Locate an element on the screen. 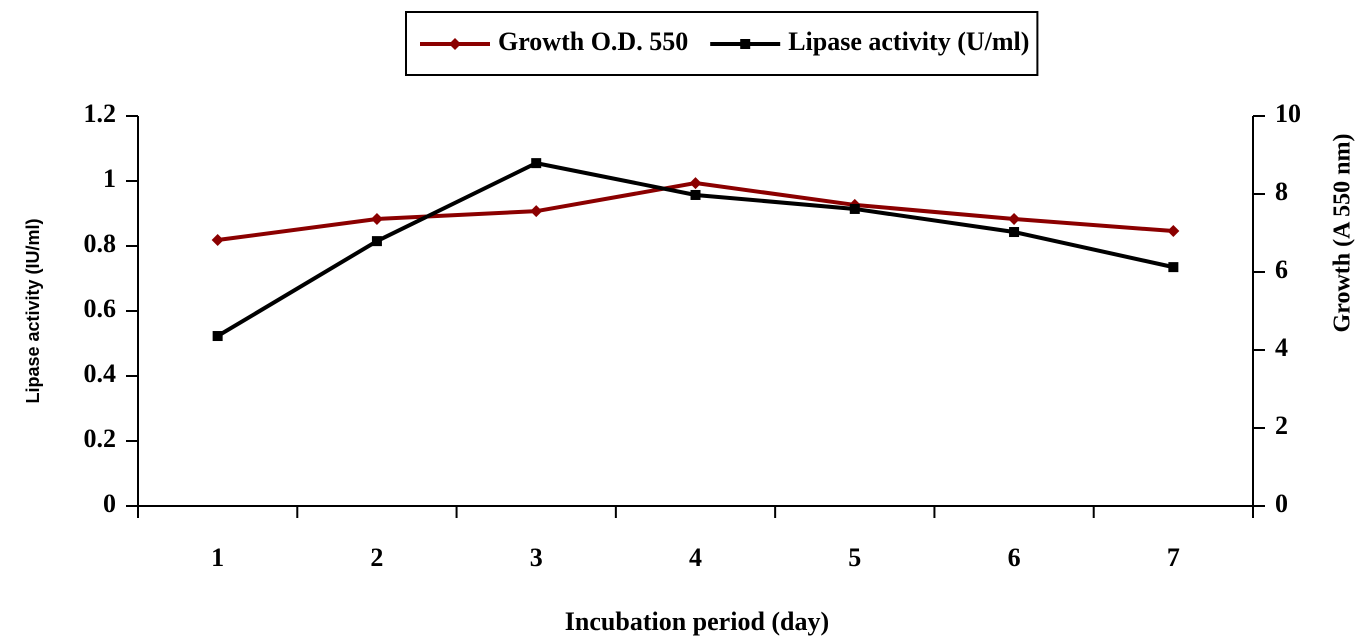 The image size is (1359, 640). y2-tick-label: 8 is located at coordinates (1281, 191).